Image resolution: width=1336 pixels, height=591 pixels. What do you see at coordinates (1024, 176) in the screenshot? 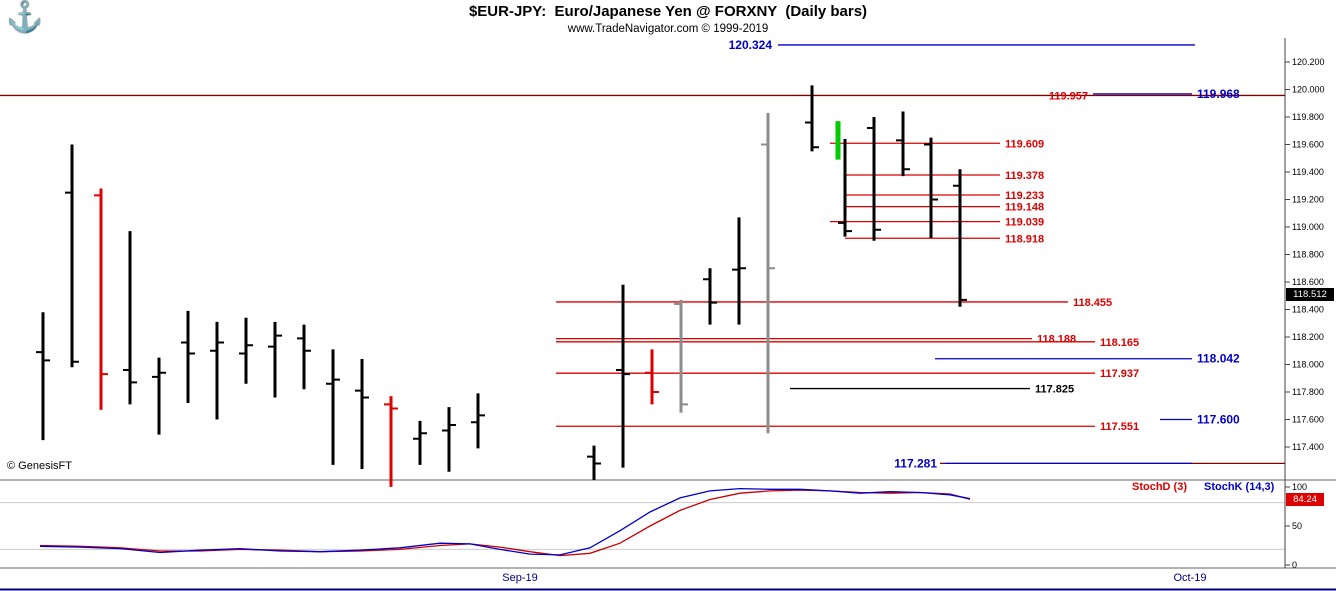
I see `level-label: 119.378` at bounding box center [1024, 176].